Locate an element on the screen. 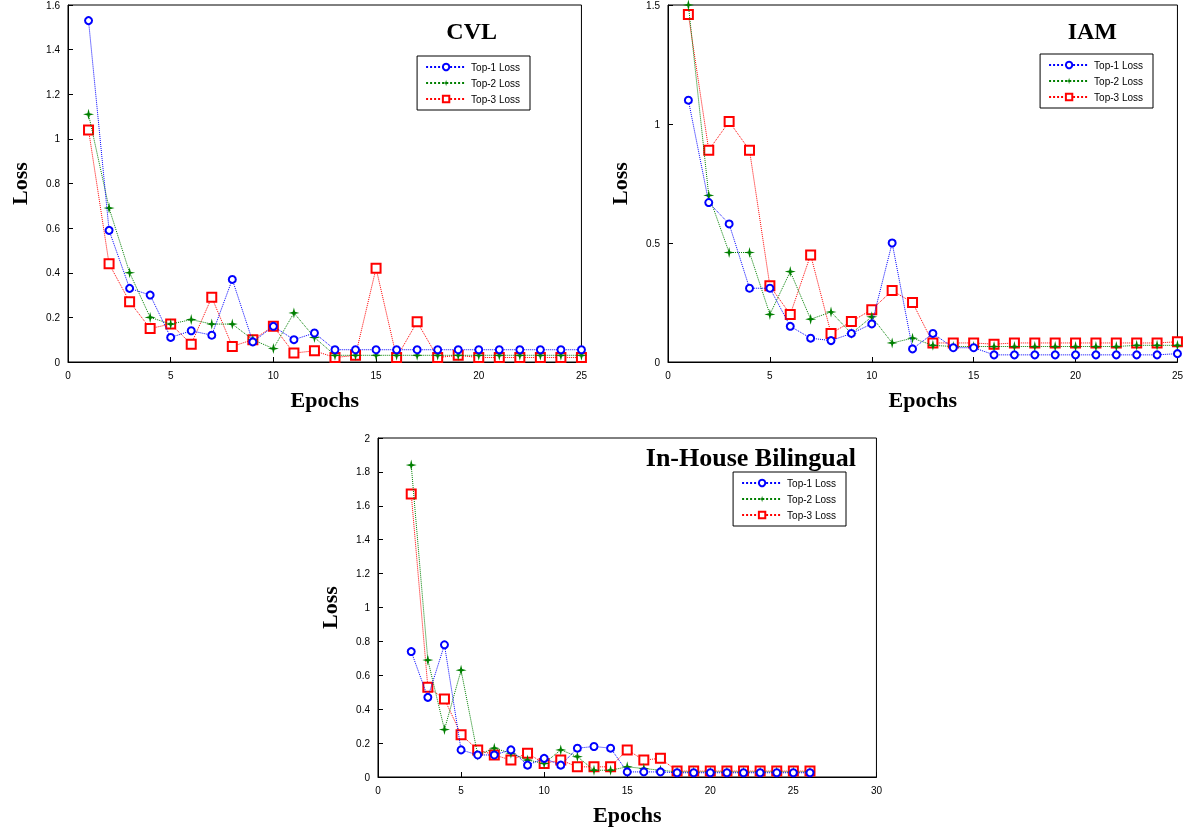 The width and height of the screenshot is (1186, 838). chart-title: In-House Bilingual is located at coordinates (750, 457).